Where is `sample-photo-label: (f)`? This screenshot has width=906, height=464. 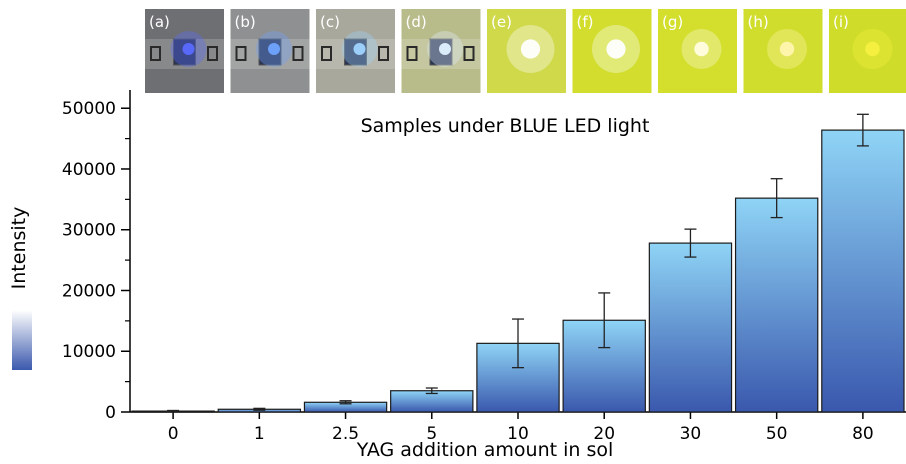
sample-photo-label: (f) is located at coordinates (585, 22).